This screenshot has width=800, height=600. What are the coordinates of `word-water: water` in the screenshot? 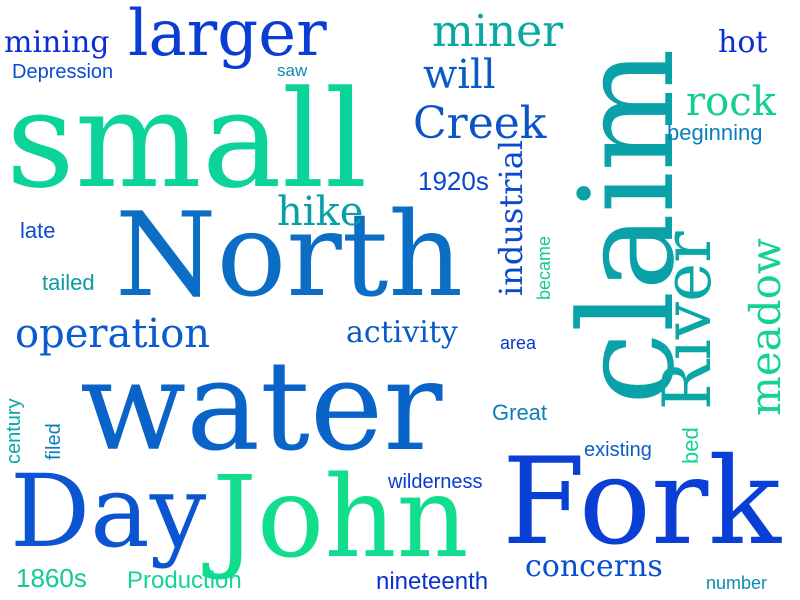 It's located at (261, 407).